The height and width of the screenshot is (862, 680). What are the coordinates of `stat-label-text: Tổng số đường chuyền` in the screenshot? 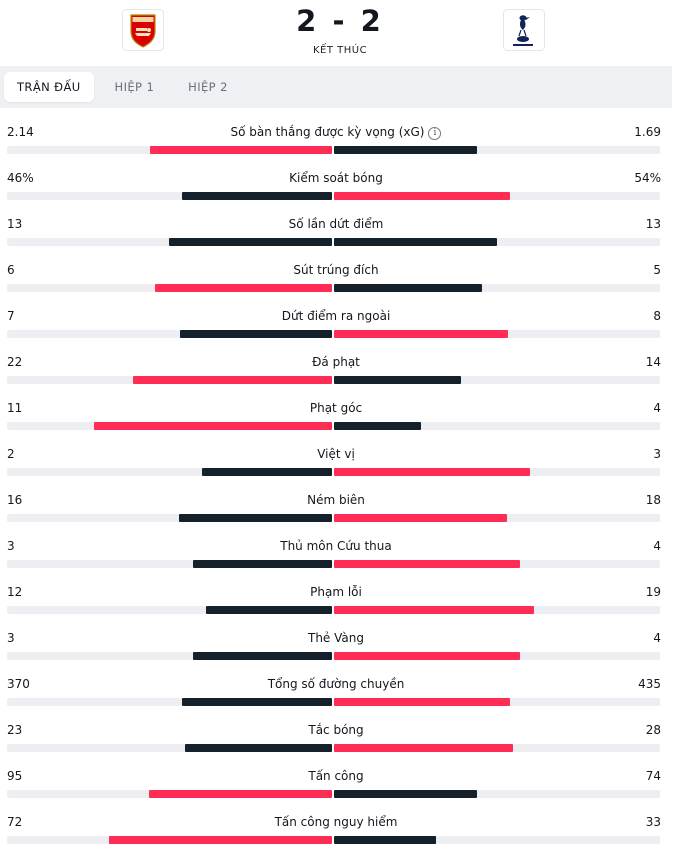 It's located at (336, 684).